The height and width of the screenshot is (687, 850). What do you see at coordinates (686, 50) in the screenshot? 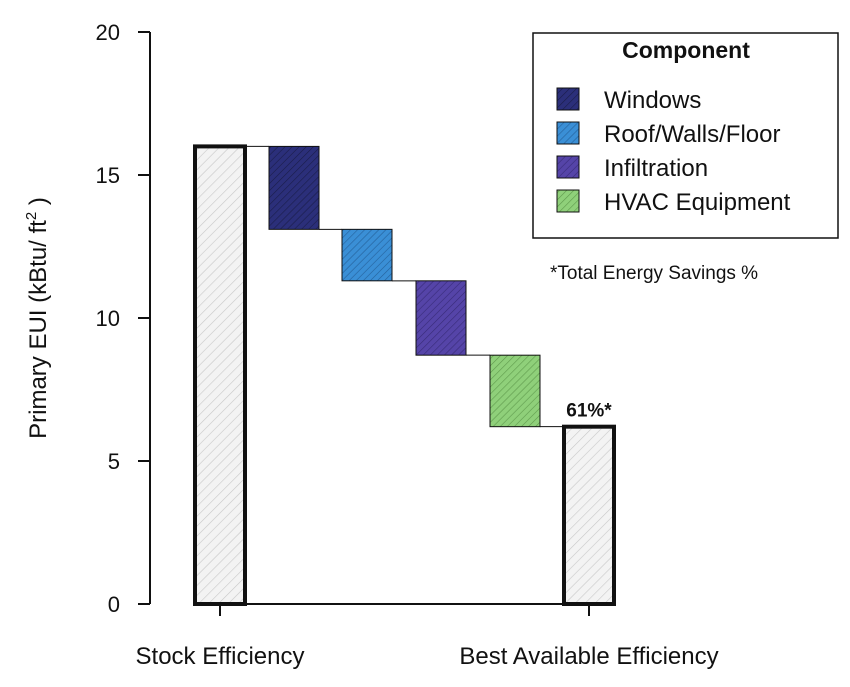
I see `legend-title: Component` at bounding box center [686, 50].